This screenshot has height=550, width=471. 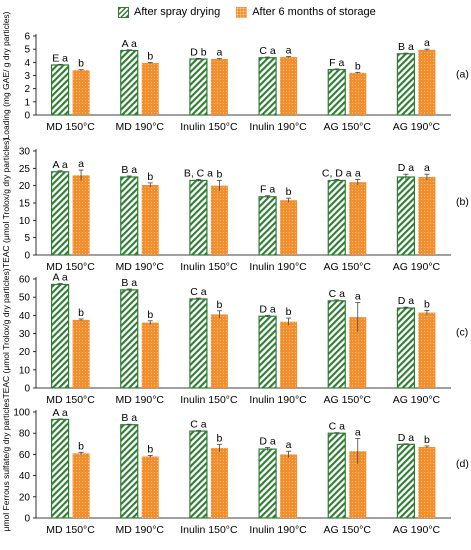 What do you see at coordinates (27, 519) in the screenshot?
I see `y-tick-label-4-0: 0` at bounding box center [27, 519].